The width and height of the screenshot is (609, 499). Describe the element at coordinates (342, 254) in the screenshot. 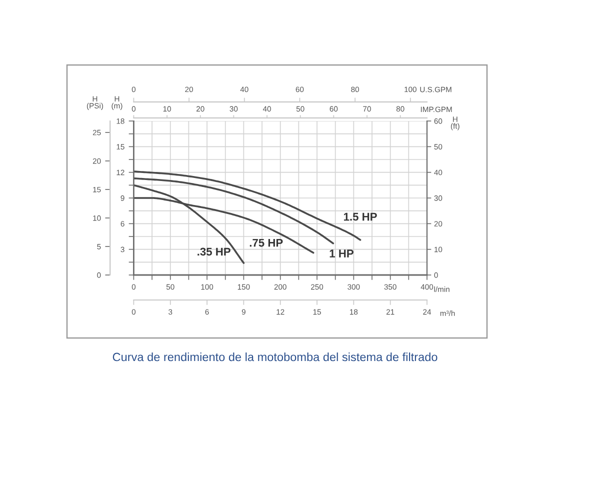

I see `series-label: 1 HP` at that location.